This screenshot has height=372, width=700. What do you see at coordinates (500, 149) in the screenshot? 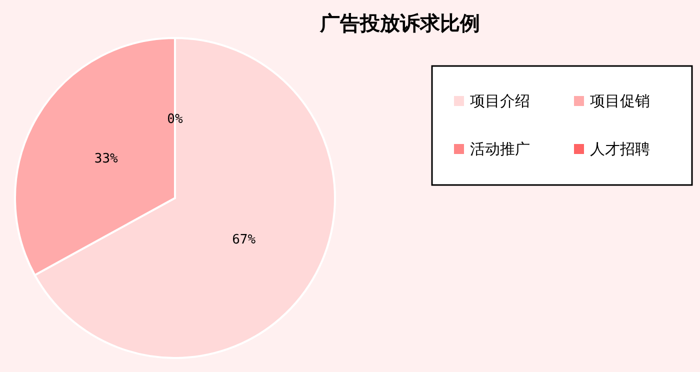
I see `legend-label: 活动推广` at bounding box center [500, 149].